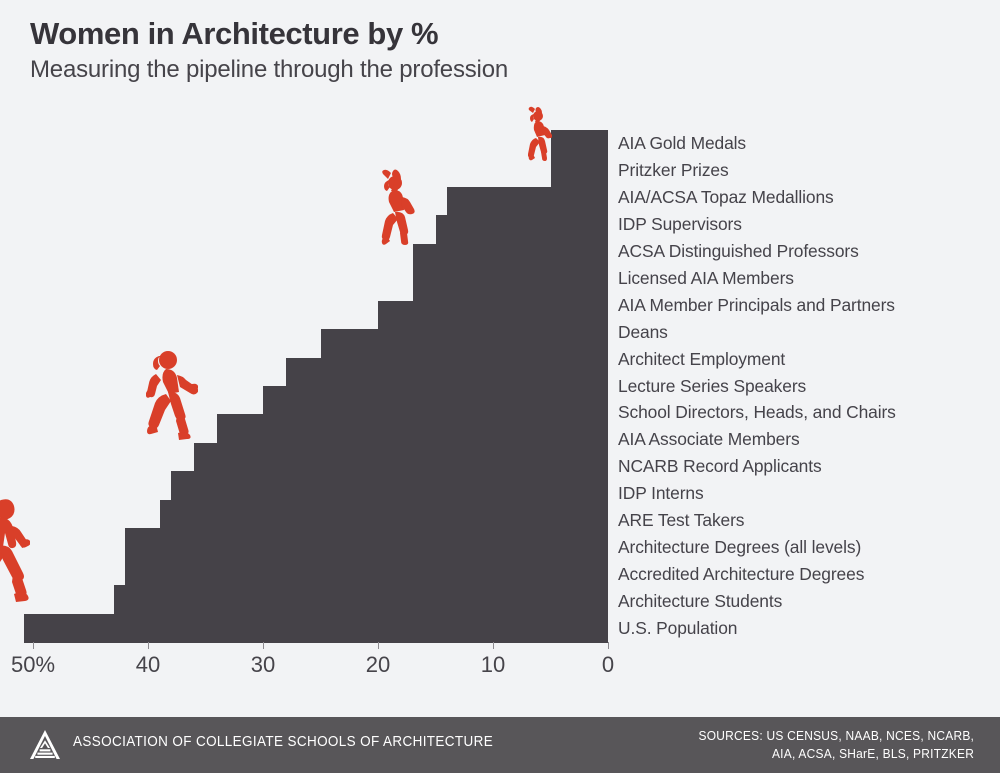 The image size is (1000, 773). I want to click on axis-tick-label: 50%, so click(33, 664).